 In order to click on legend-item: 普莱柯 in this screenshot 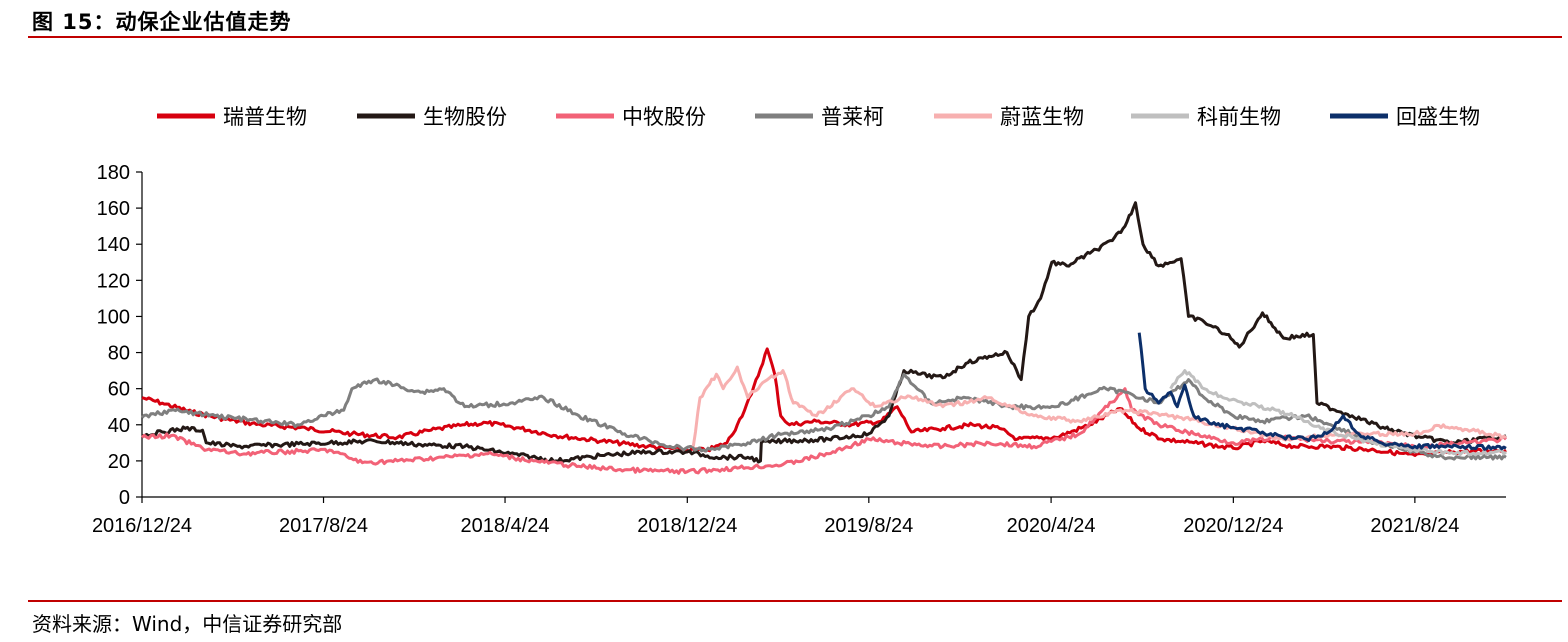, I will do `click(819, 117)`.